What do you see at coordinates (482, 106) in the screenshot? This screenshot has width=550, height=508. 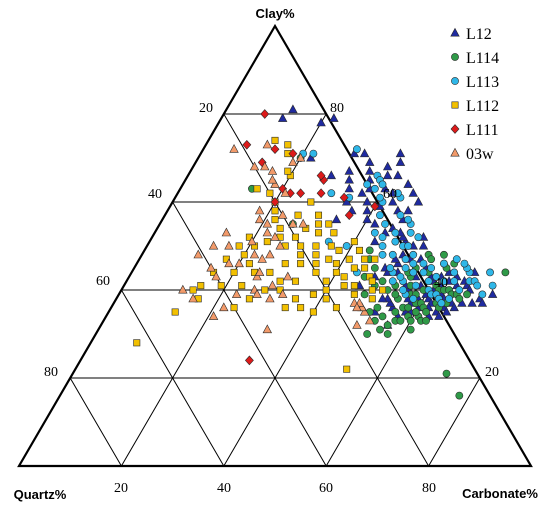 I see `legend-label: L112` at bounding box center [482, 106].